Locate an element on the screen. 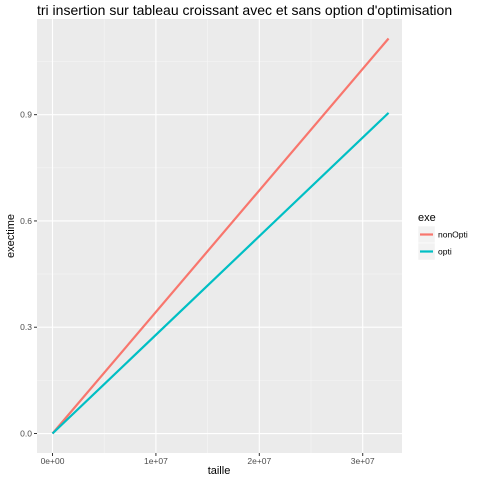 The height and width of the screenshot is (480, 480). legend-items: nonOpti opti is located at coordinates (442, 243).